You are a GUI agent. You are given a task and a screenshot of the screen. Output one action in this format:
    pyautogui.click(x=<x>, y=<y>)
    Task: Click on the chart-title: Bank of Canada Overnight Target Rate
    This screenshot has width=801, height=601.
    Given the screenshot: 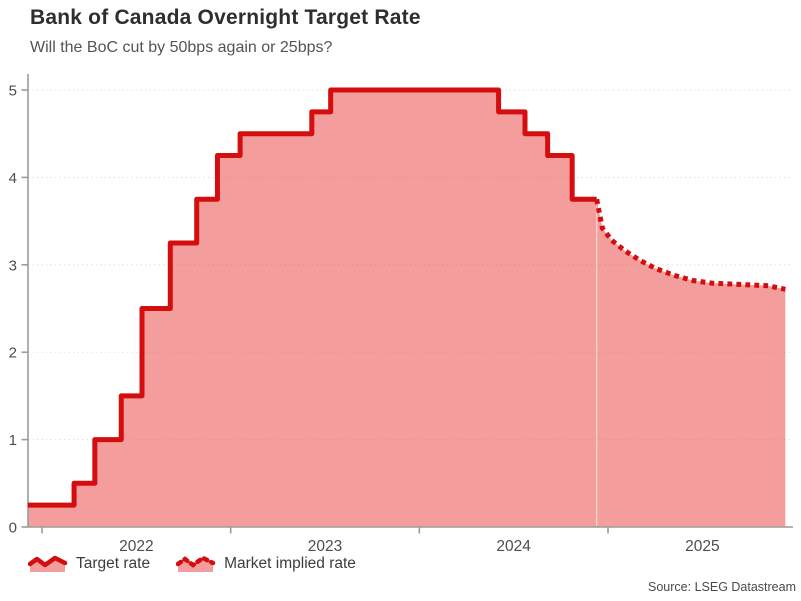 What is the action you would take?
    pyautogui.click(x=225, y=17)
    